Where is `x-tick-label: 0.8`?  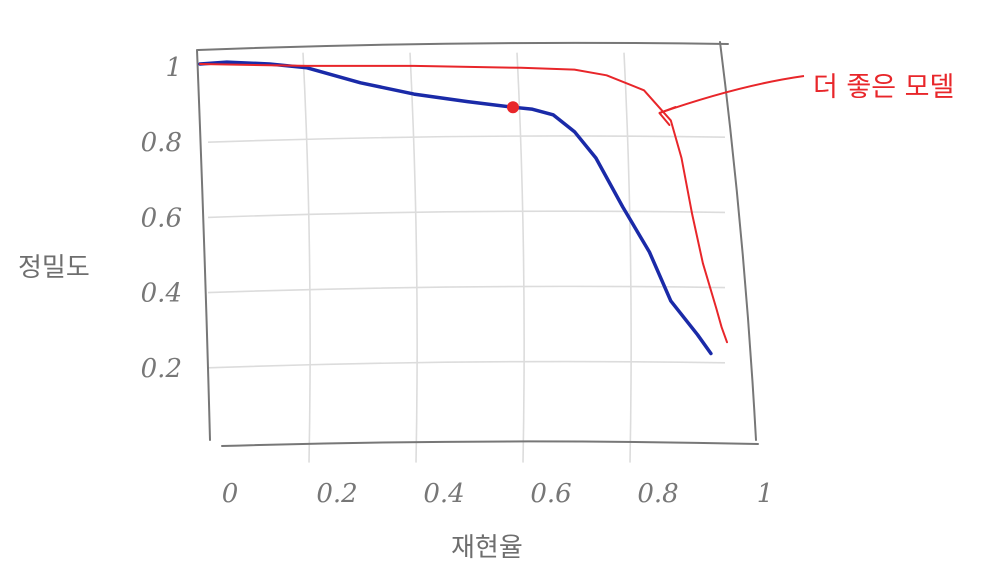 x-tick-label: 0.8 is located at coordinates (657, 494).